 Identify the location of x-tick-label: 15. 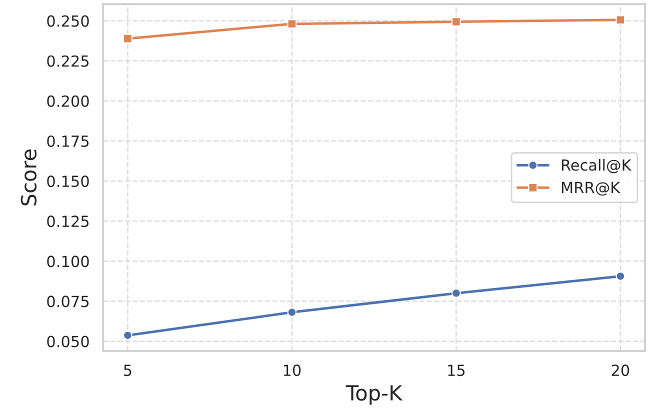
(456, 370).